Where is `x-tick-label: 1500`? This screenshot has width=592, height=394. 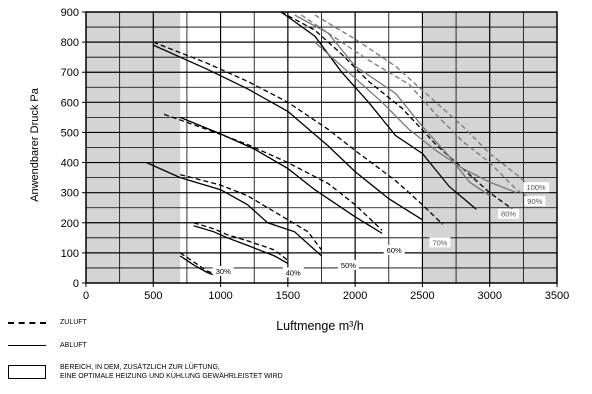 x-tick-label: 1500 is located at coordinates (288, 296).